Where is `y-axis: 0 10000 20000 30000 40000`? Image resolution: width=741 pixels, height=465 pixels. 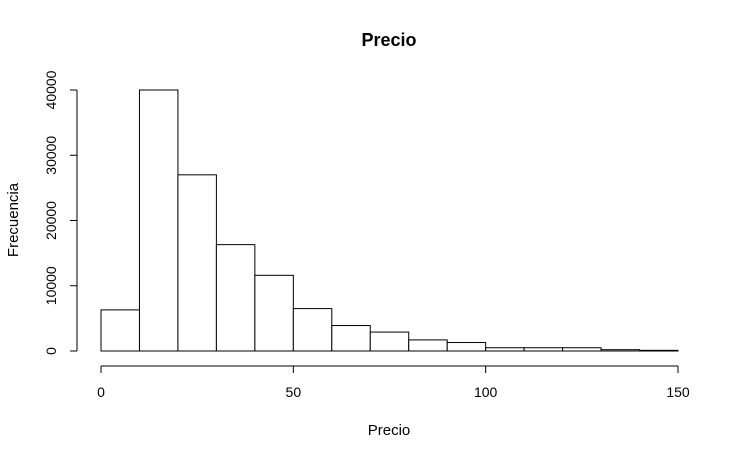
y-axis: 0 10000 20000 30000 40000 is located at coordinates (60, 212).